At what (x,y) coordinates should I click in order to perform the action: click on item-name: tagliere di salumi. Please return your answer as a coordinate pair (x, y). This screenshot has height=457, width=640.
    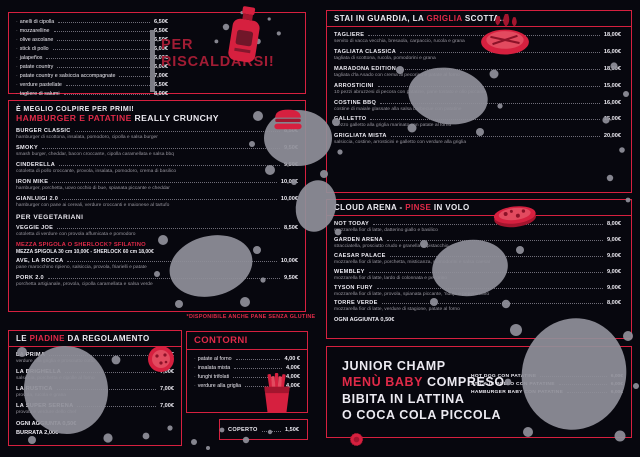
    Looking at the image, I should click on (39, 93).